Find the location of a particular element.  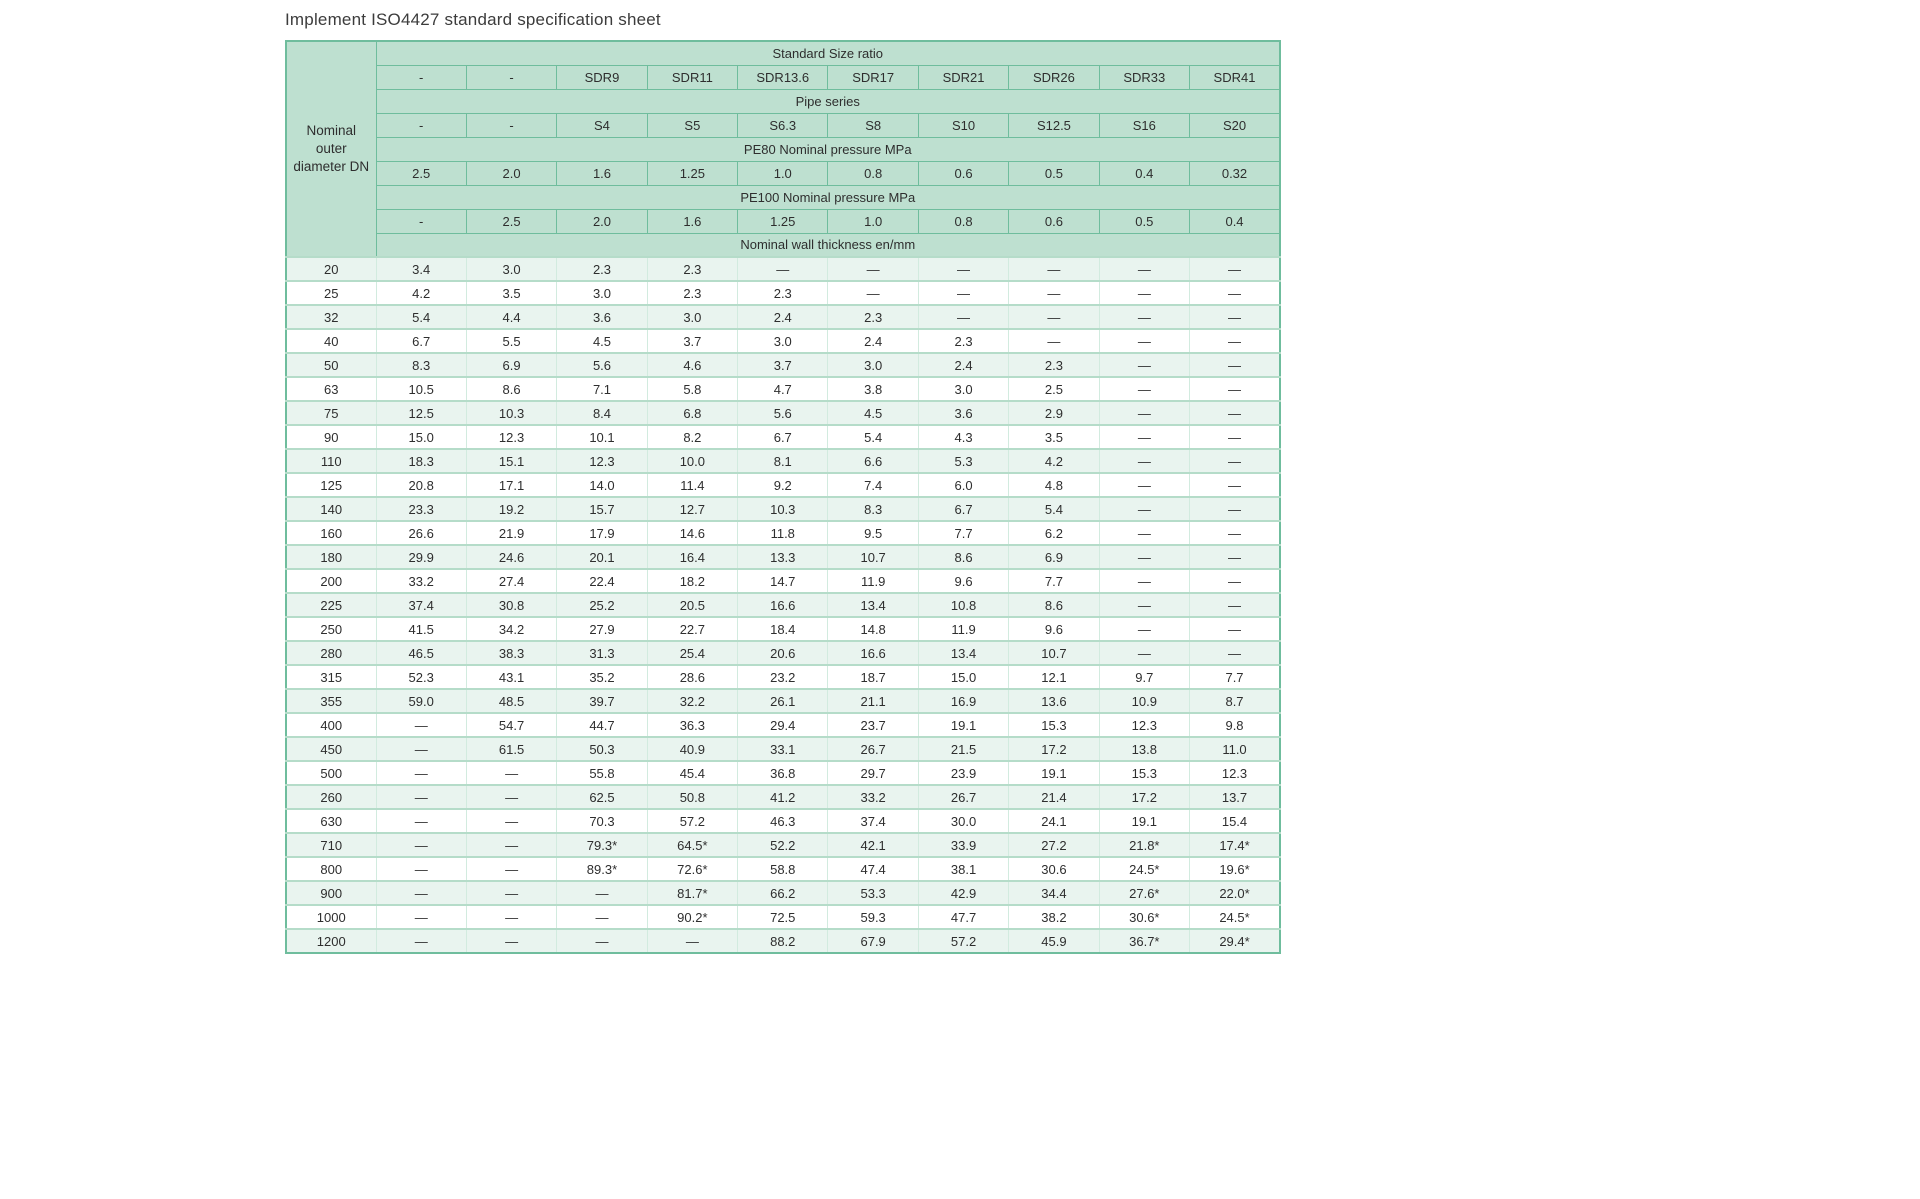

band-label-0: Standard Size ratio is located at coordinates (828, 53).